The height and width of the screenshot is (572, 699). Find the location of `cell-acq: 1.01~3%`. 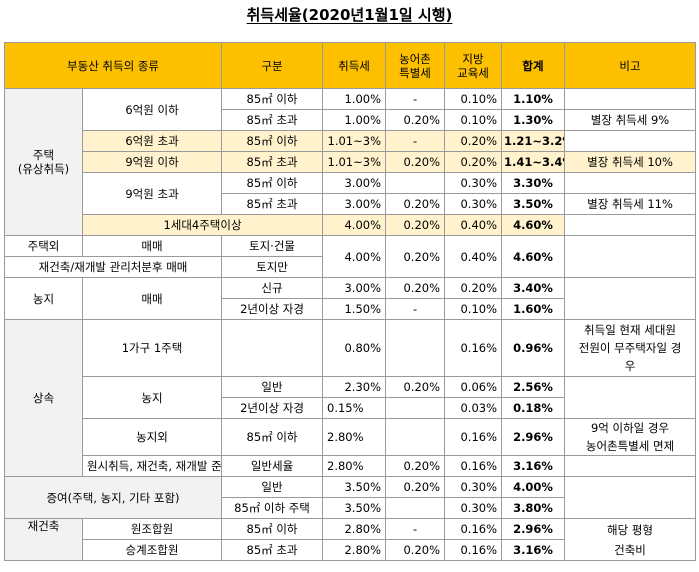

cell-acq: 1.01~3% is located at coordinates (354, 141).